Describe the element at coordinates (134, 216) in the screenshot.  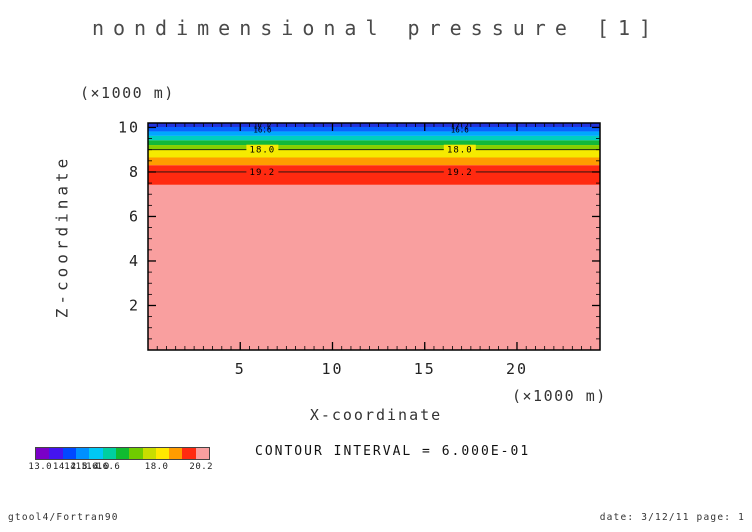
I see `y-tick-label: 6` at that location.